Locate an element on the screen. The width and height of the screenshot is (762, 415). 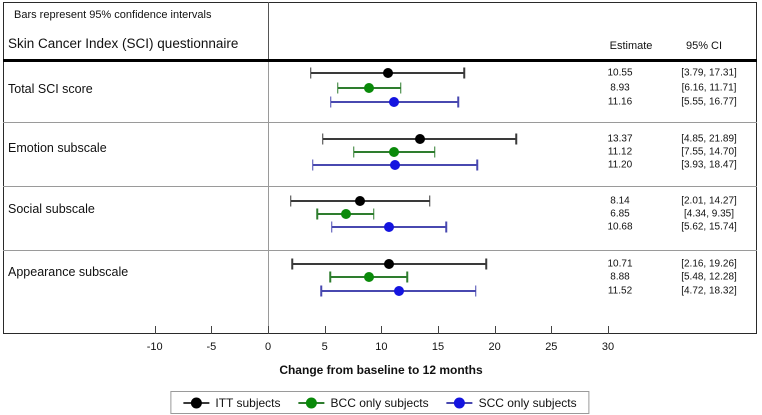
ci-value: [4.72, 18.32] is located at coordinates (709, 291).